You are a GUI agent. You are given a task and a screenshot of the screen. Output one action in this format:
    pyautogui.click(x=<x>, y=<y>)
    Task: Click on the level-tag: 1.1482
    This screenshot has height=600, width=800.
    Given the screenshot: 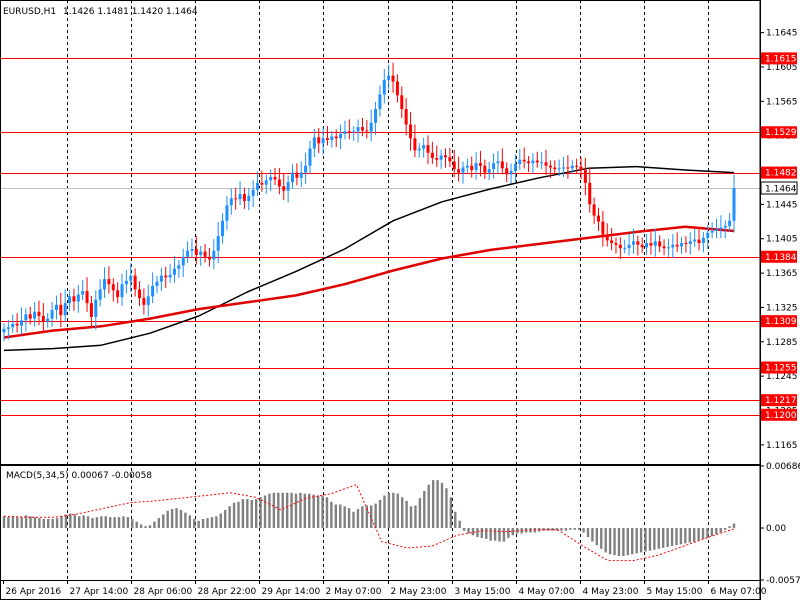 What is the action you would take?
    pyautogui.click(x=779, y=172)
    